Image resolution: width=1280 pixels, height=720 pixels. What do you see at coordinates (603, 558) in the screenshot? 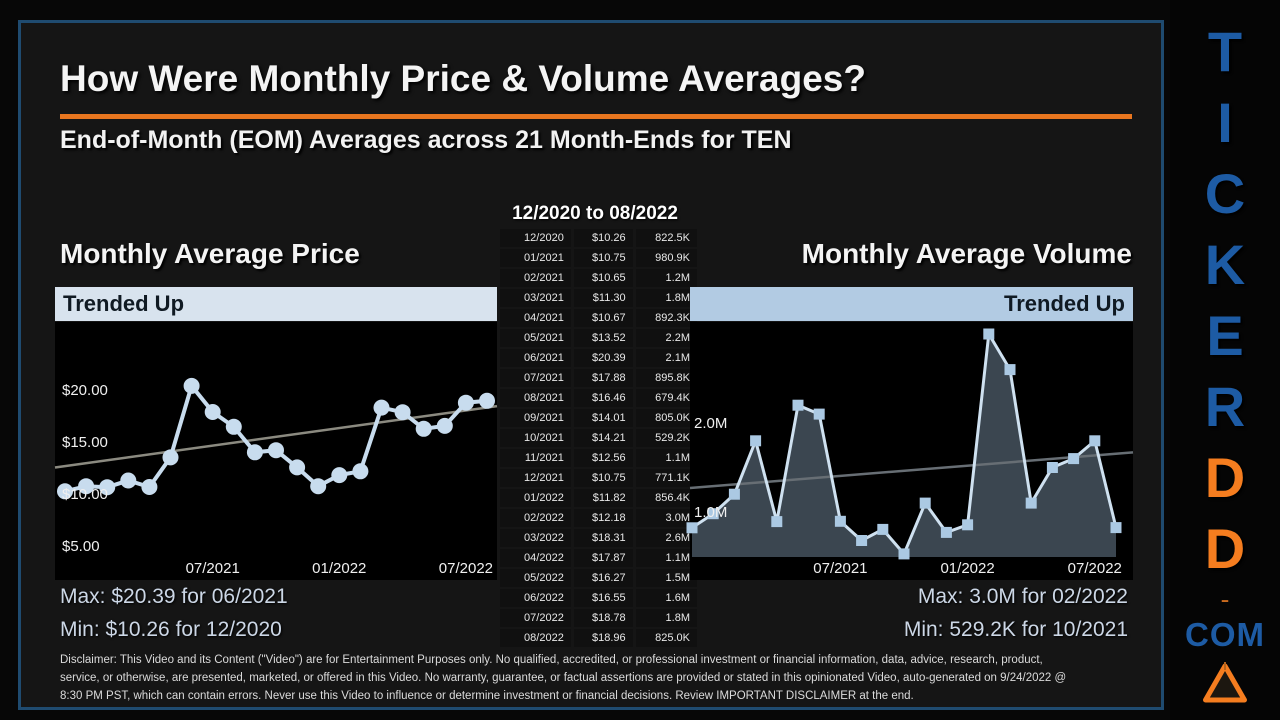
I see `price-cell: $17.87` at bounding box center [603, 558].